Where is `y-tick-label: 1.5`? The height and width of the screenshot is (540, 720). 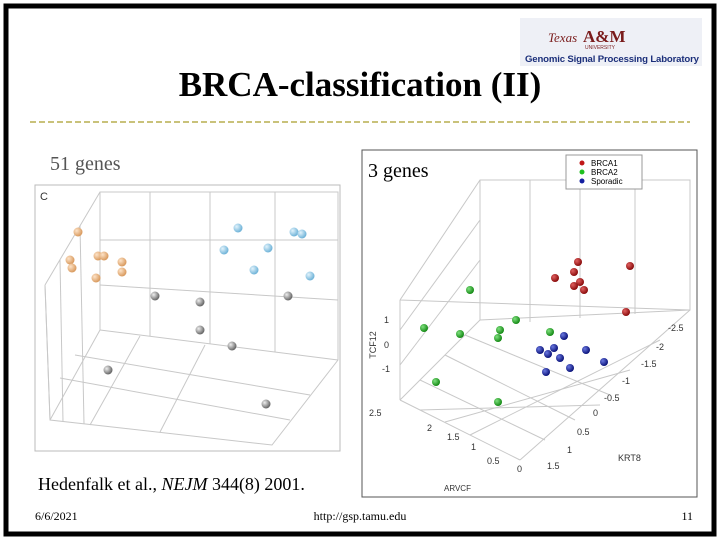 y-tick-label: 1.5 is located at coordinates (453, 437).